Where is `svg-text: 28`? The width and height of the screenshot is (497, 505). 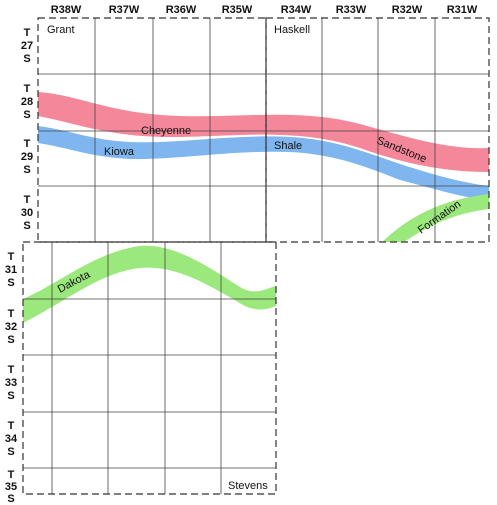 svg-text: 28 is located at coordinates (27, 102).